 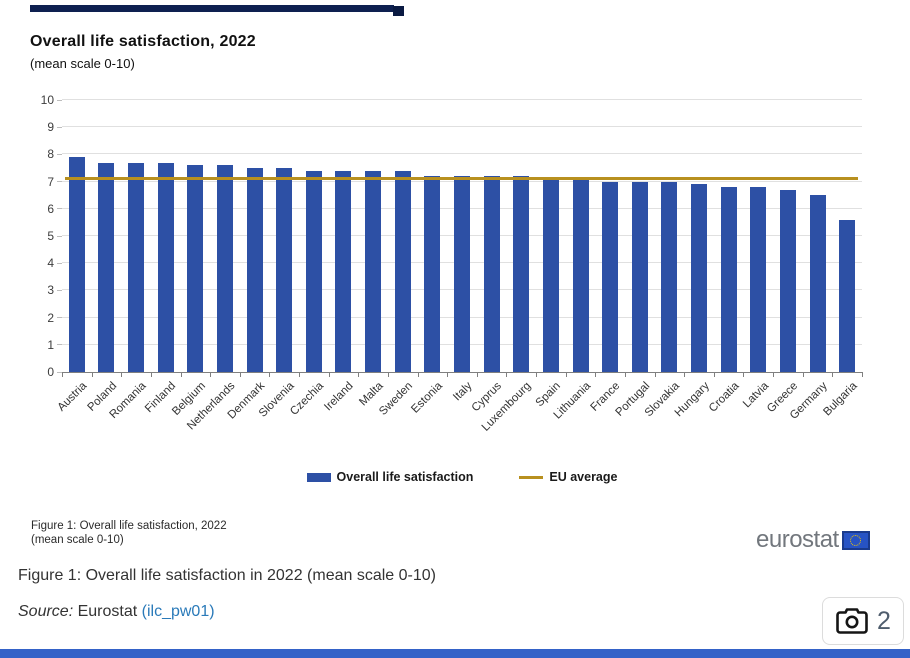 What do you see at coordinates (136, 267) in the screenshot?
I see `bar-romania` at bounding box center [136, 267].